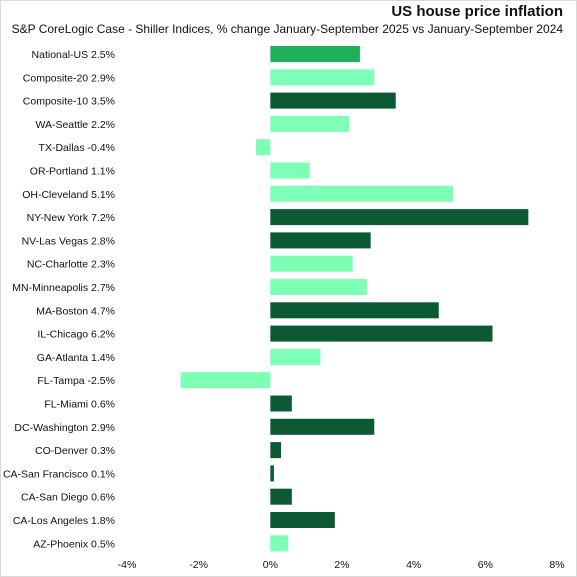  What do you see at coordinates (68, 195) in the screenshot?
I see `category-label-6: OH-Cleveland 5.1%` at bounding box center [68, 195].